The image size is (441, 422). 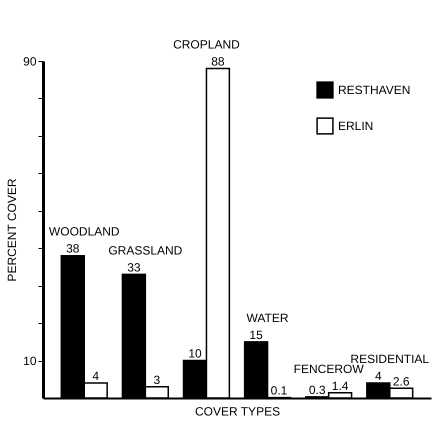 What do you see at coordinates (84, 231) in the screenshot?
I see `x-tick-label: WOODLAND` at bounding box center [84, 231].